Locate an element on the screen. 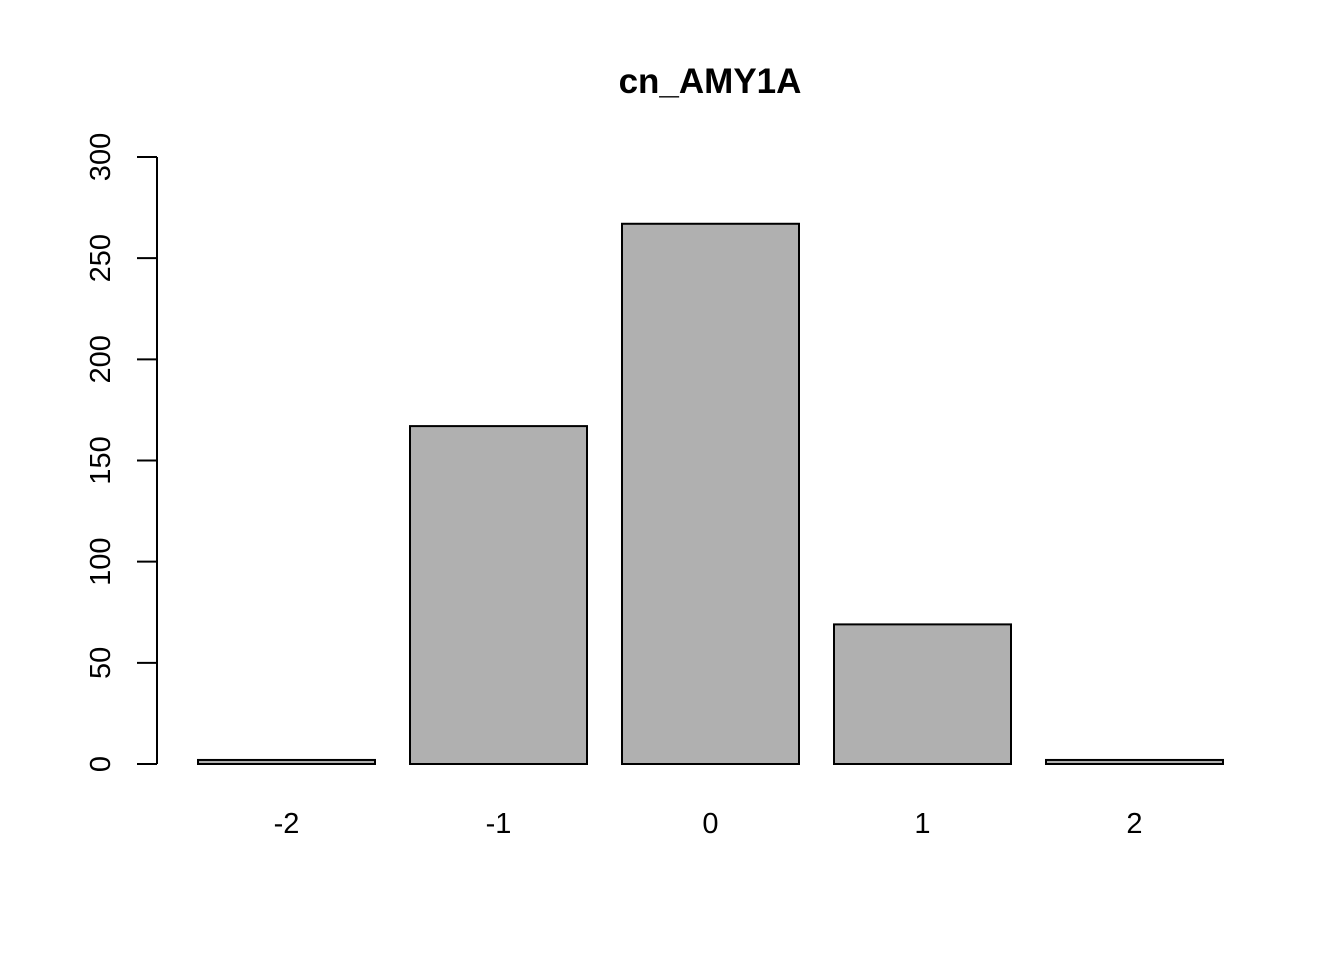  y-tick-label: 0 is located at coordinates (101, 764).